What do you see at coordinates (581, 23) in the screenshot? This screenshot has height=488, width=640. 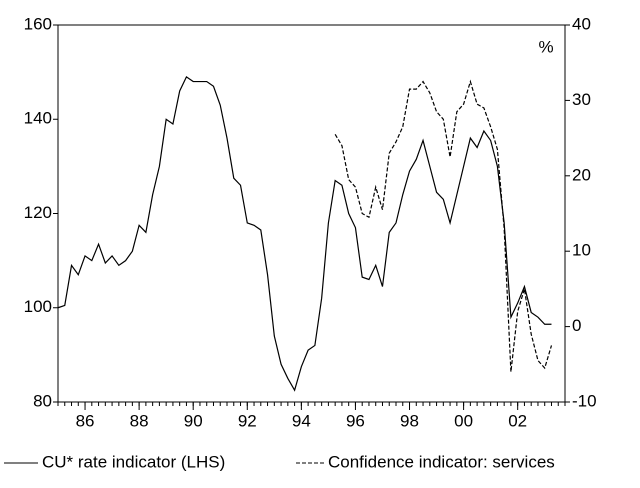 I see `y2-tick-label: 40` at bounding box center [581, 23].